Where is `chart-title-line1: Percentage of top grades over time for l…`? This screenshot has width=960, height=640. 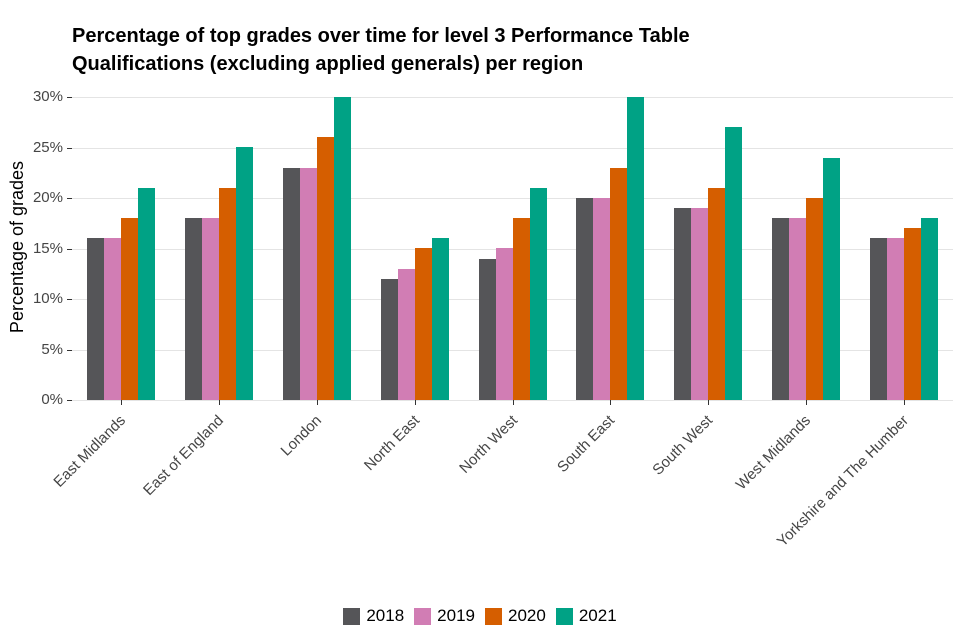
chart-title-line1: Percentage of top grades over time for l… is located at coordinates (381, 36).